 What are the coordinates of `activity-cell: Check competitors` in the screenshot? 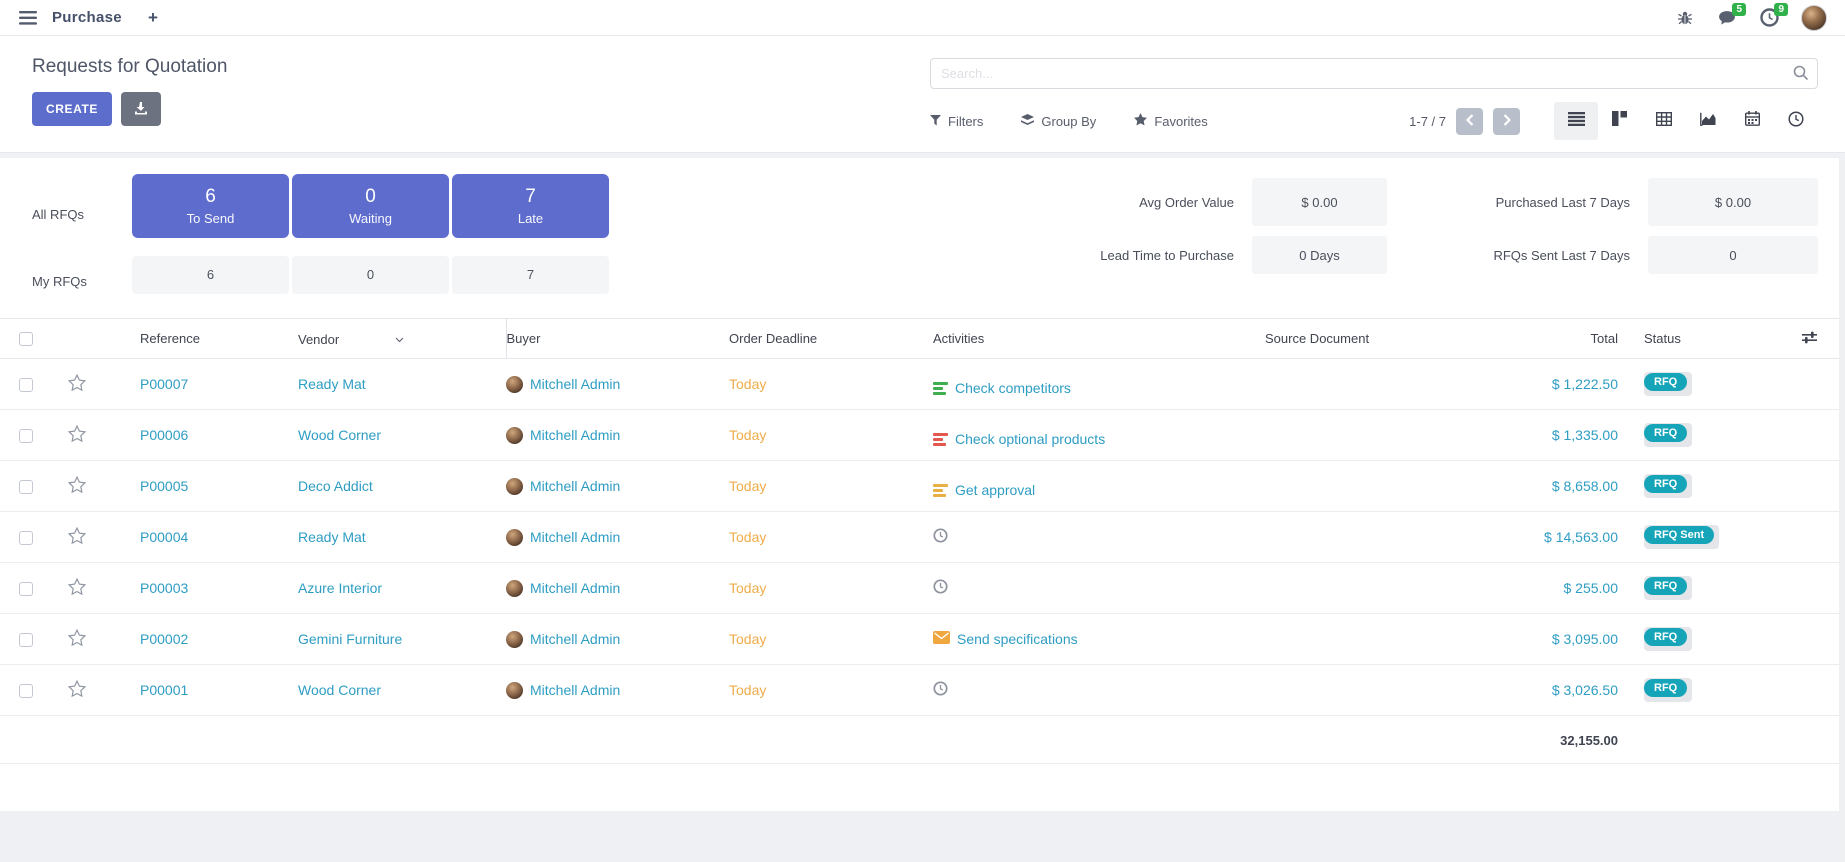 It's located at (1002, 388).